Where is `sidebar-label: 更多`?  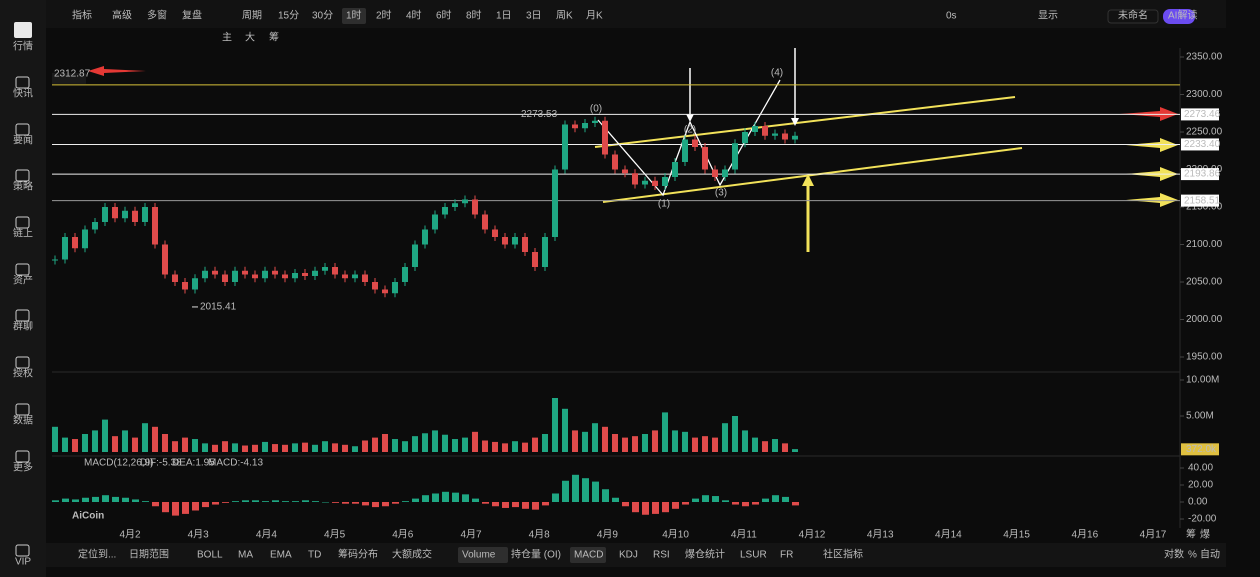 sidebar-label: 更多 is located at coordinates (23, 467).